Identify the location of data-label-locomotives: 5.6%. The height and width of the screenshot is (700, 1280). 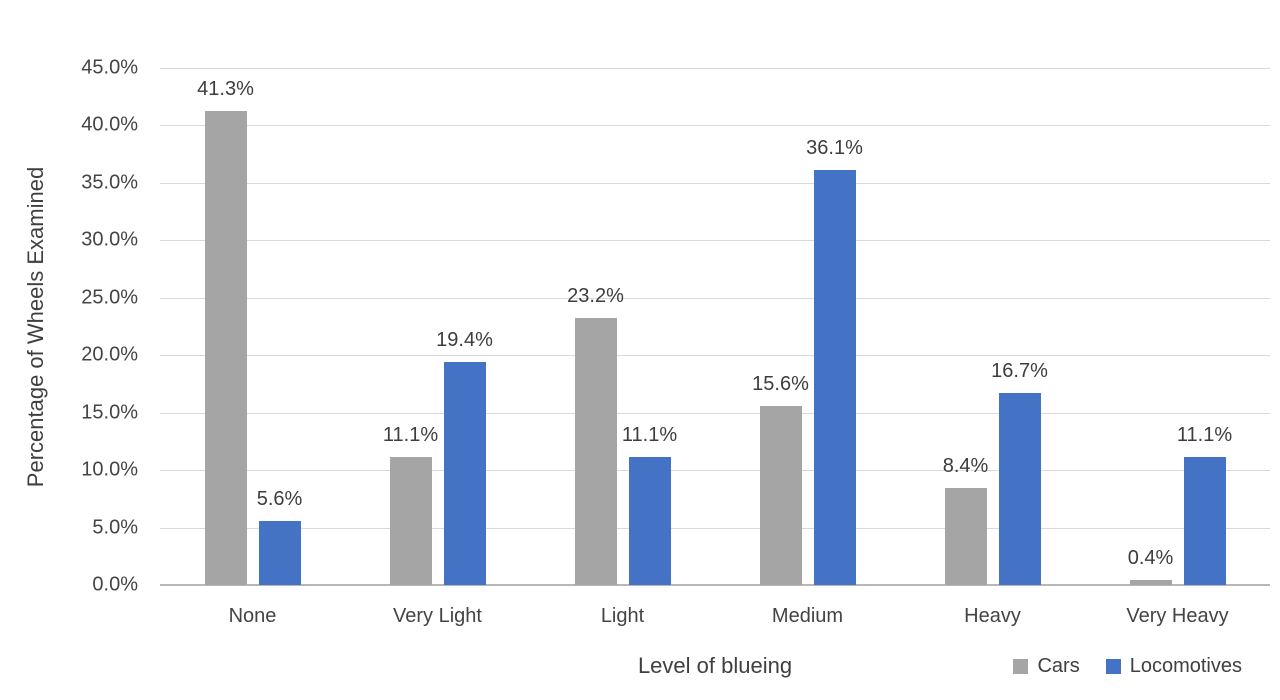
(279, 499).